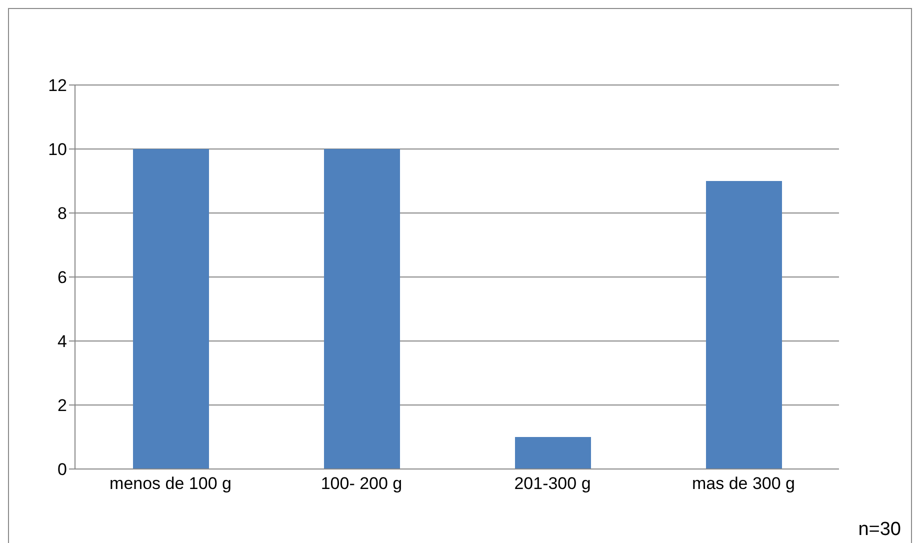 This screenshot has height=543, width=920. I want to click on text: n=30, so click(879, 530).